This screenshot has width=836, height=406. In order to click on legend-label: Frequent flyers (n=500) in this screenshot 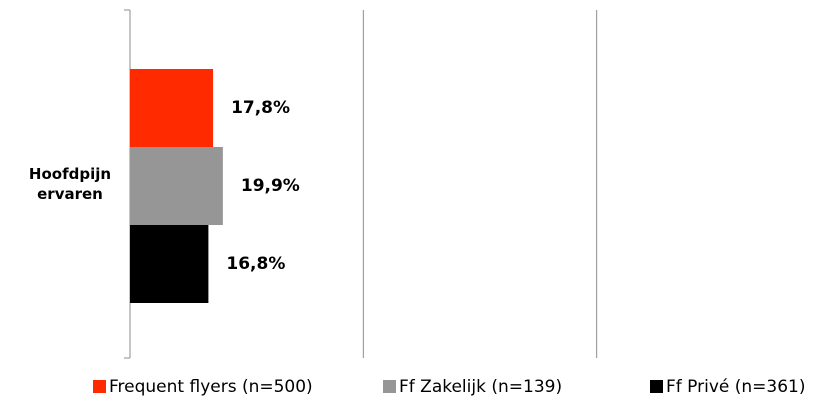, I will do `click(211, 387)`.